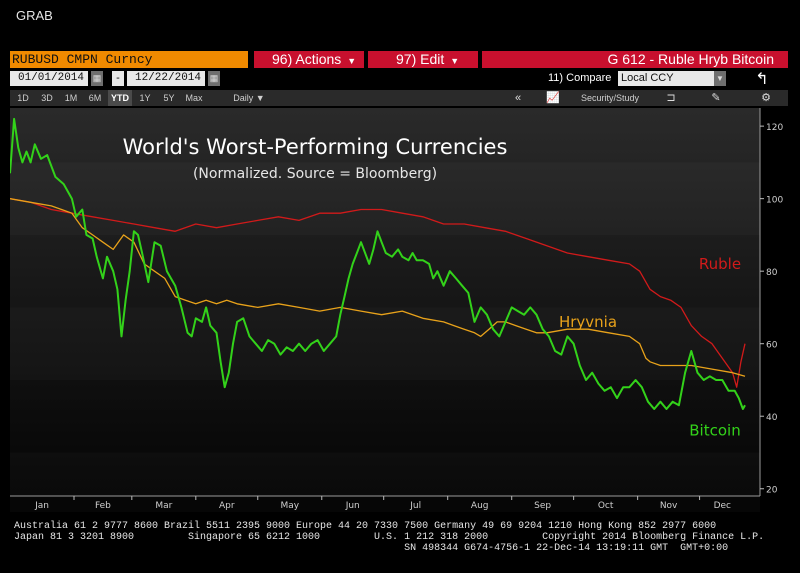 Image resolution: width=800 pixels, height=573 pixels. Describe the element at coordinates (772, 273) in the screenshot. I see `y-tick-label: 80` at that location.